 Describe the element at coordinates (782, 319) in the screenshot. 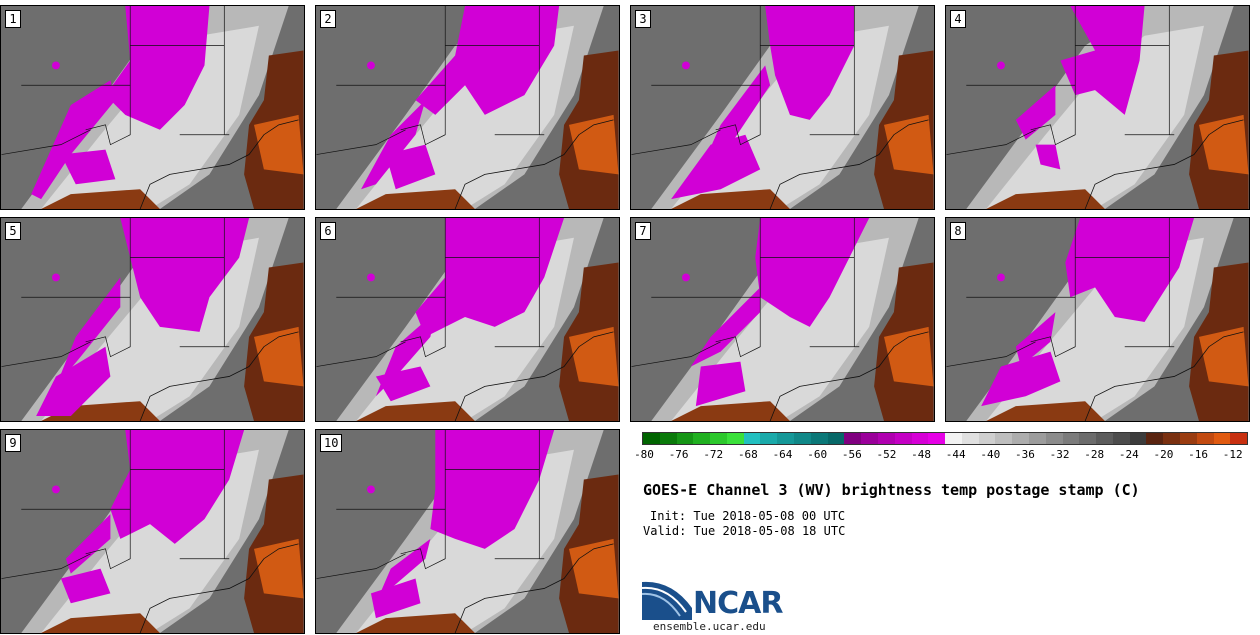

I see `member-panel-7: 7` at that location.